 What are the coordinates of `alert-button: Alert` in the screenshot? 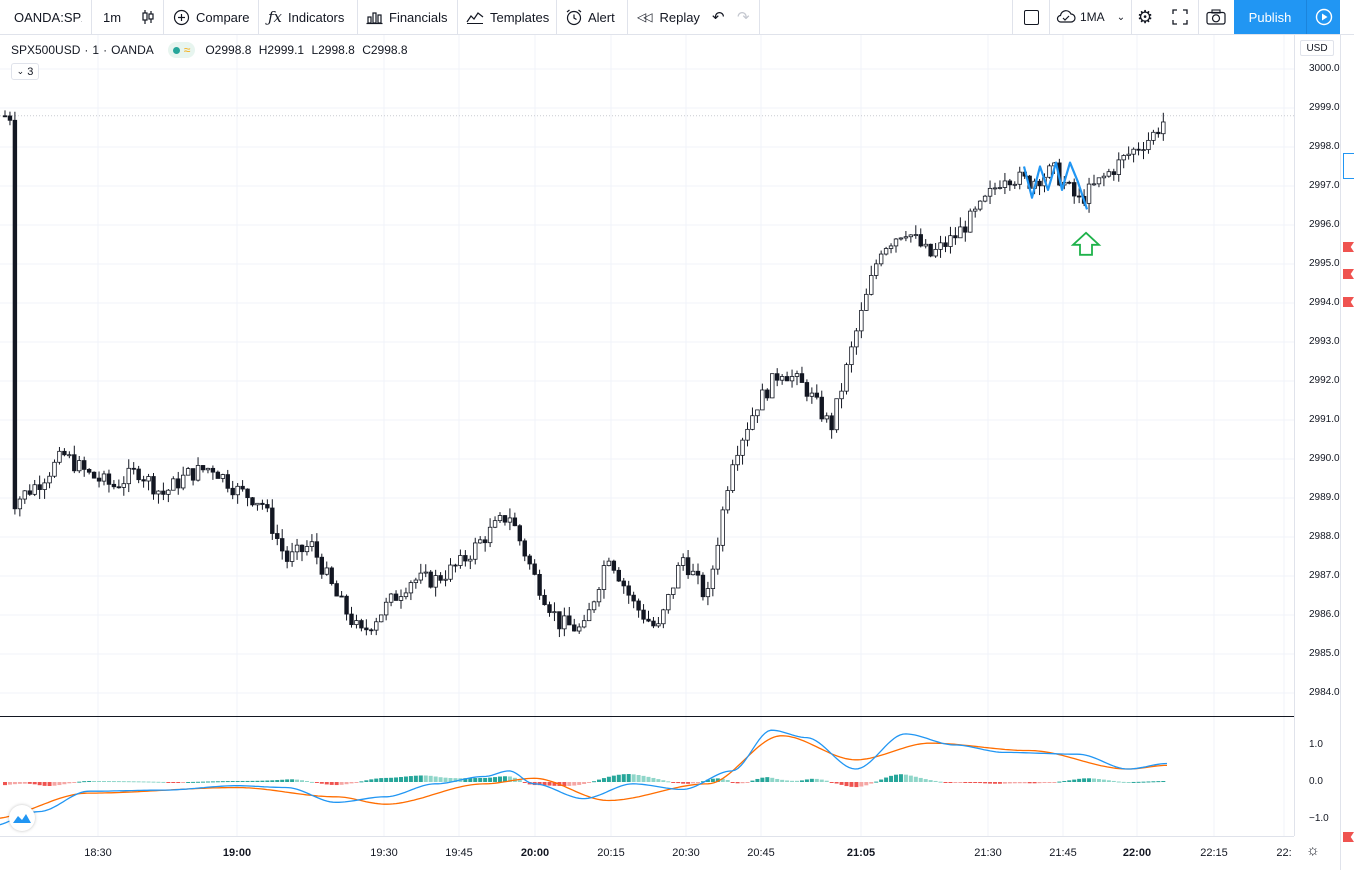 It's located at (590, 17).